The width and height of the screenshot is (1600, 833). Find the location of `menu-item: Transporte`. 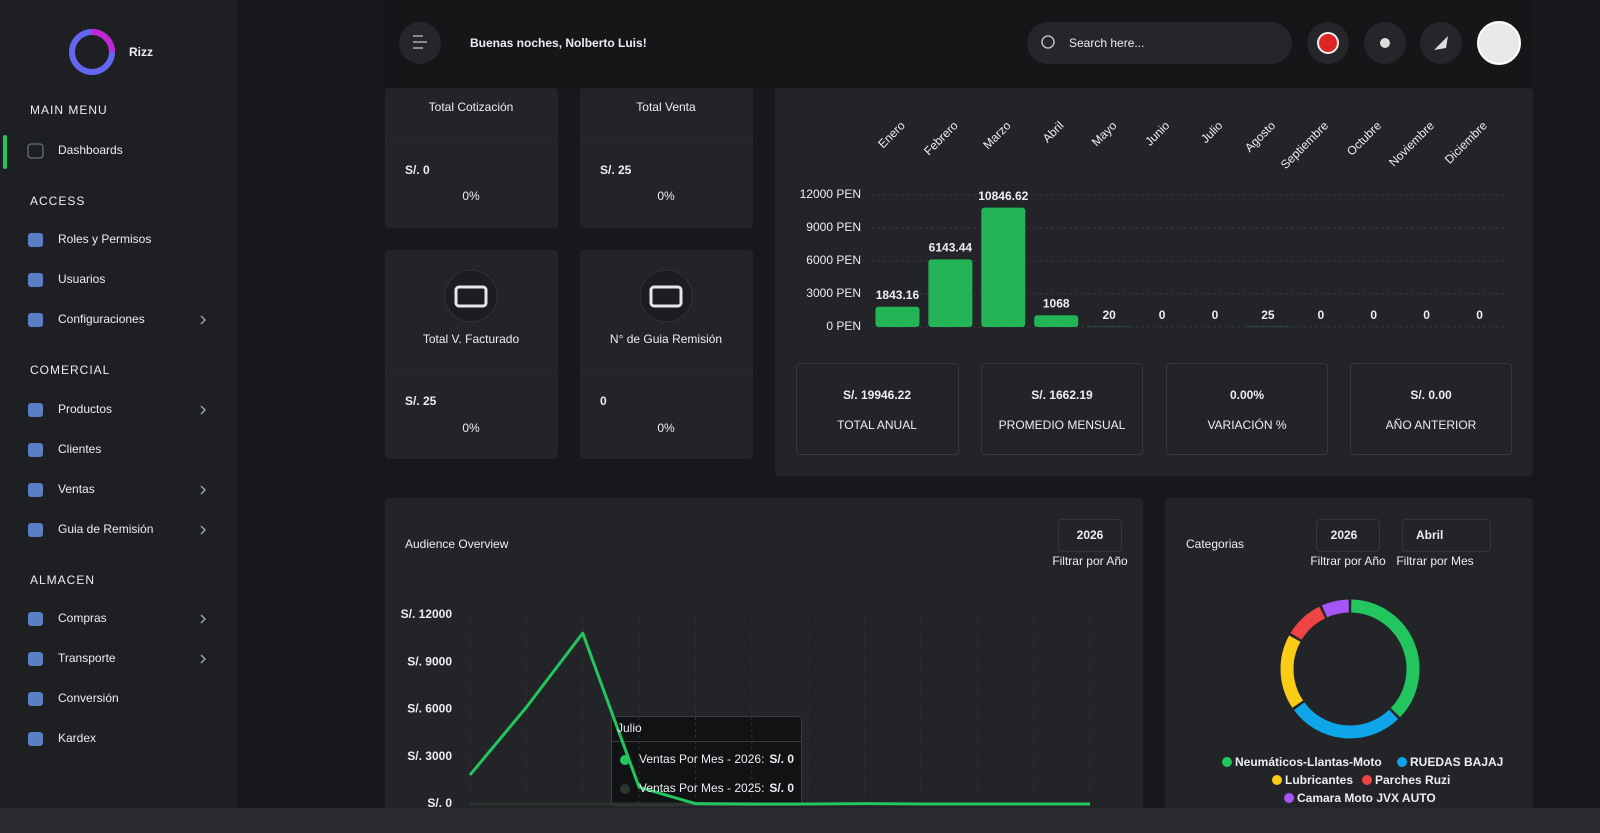

menu-item: Transporte is located at coordinates (87, 658).